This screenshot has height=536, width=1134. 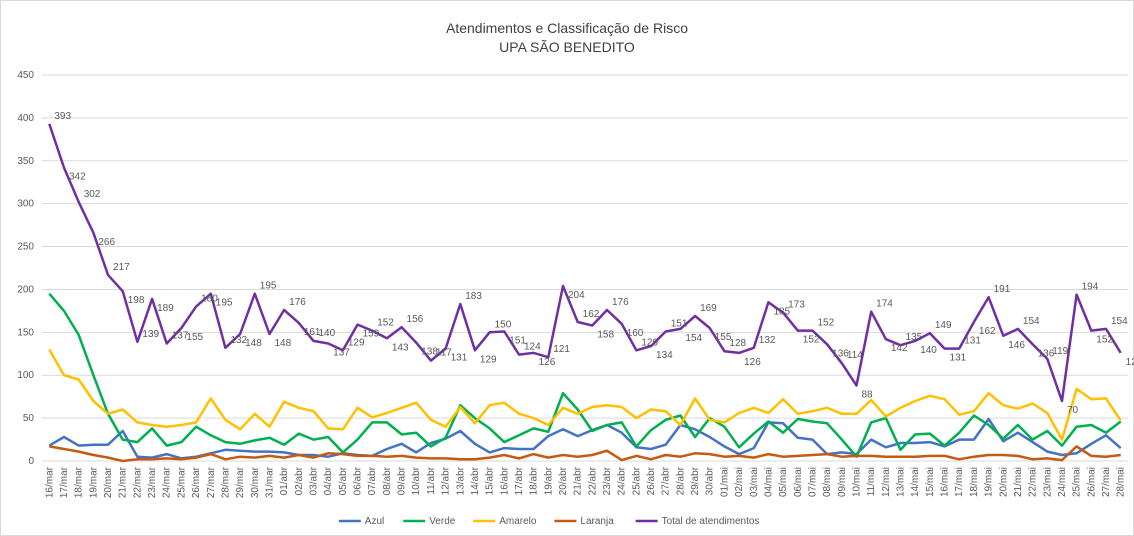 I want to click on x-tick-label: 26/mar, so click(x=196, y=482).